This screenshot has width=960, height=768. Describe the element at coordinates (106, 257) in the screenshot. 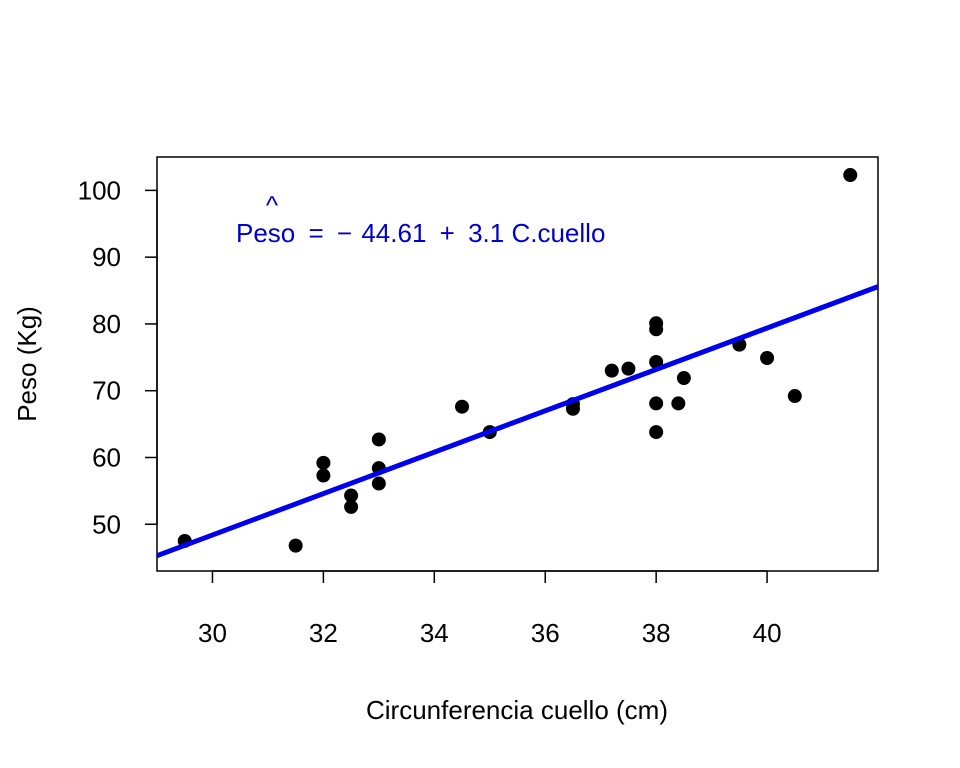

I see `y-tick-label: 90` at that location.